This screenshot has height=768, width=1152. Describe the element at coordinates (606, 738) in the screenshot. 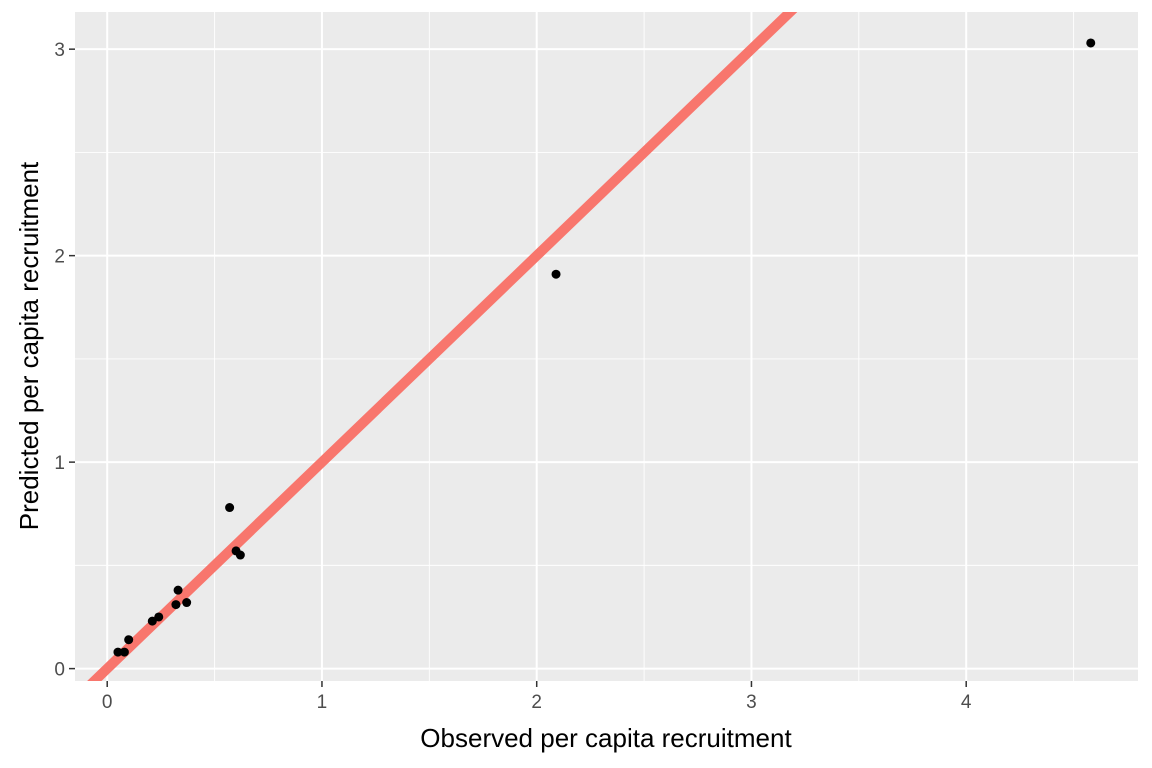

I see `x-axis-title: Observed per capita recruitment` at that location.